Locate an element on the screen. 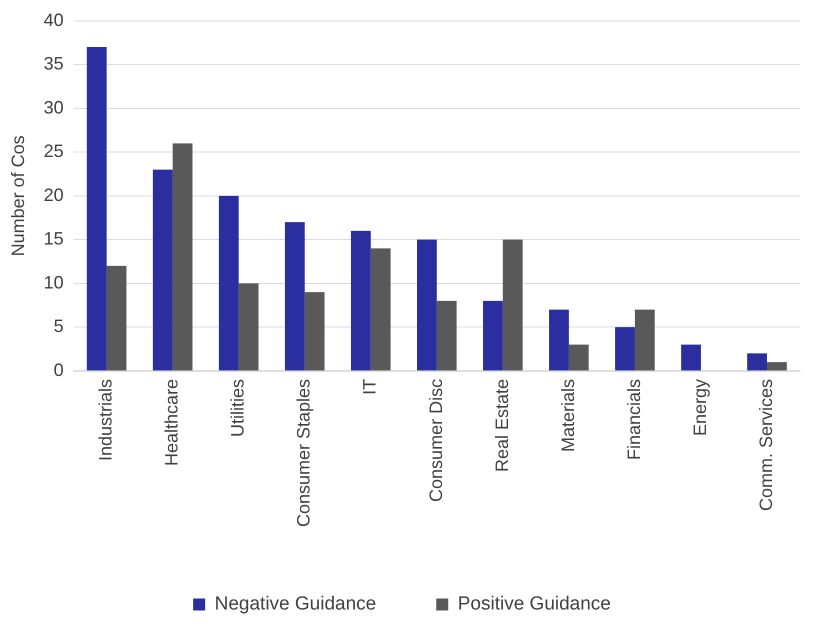  legend-label: Positive Guidance is located at coordinates (534, 604).